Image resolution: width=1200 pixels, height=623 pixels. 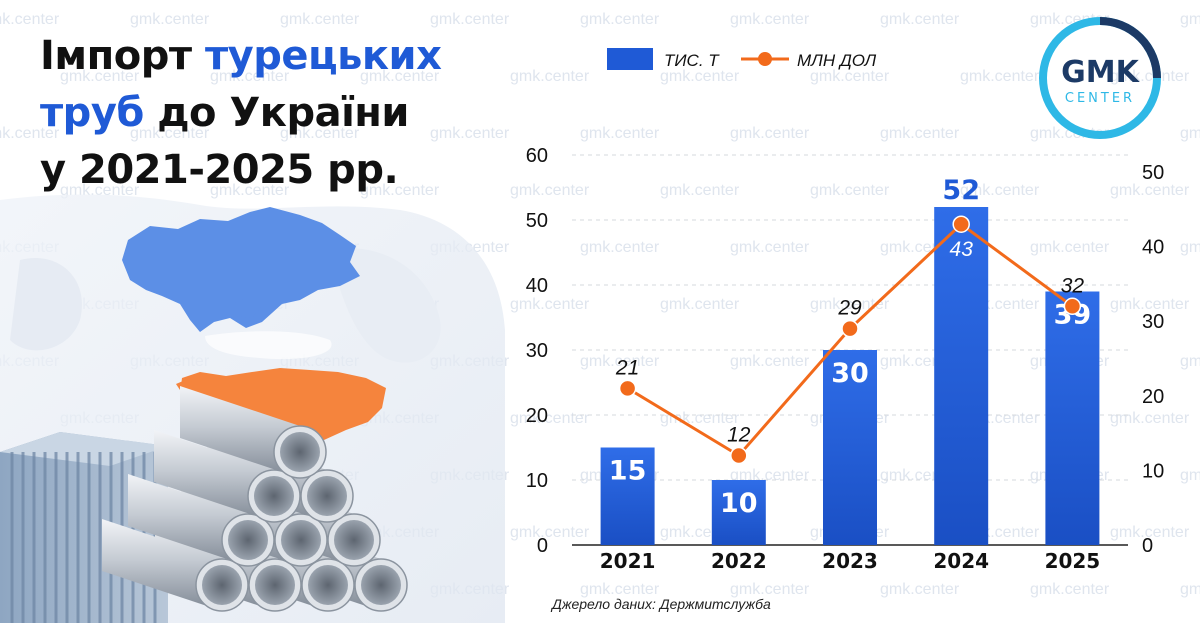 What do you see at coordinates (537, 416) in the screenshot?
I see `y-left-tick-label: 20` at bounding box center [537, 416].